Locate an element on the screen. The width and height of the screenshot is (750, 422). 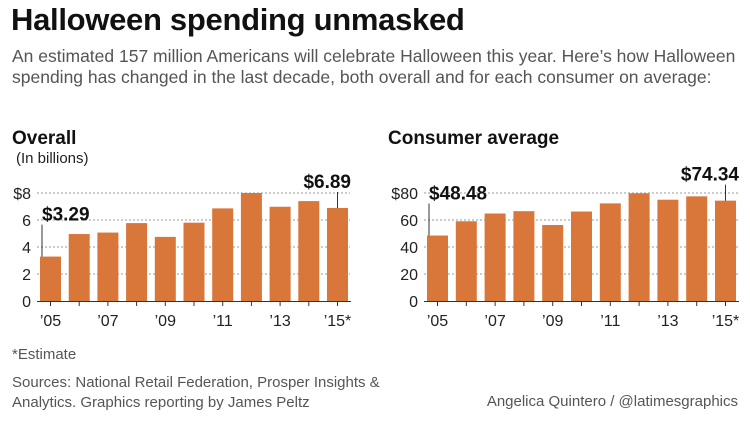
consumer-y-tick-label: 40 is located at coordinates (409, 248).